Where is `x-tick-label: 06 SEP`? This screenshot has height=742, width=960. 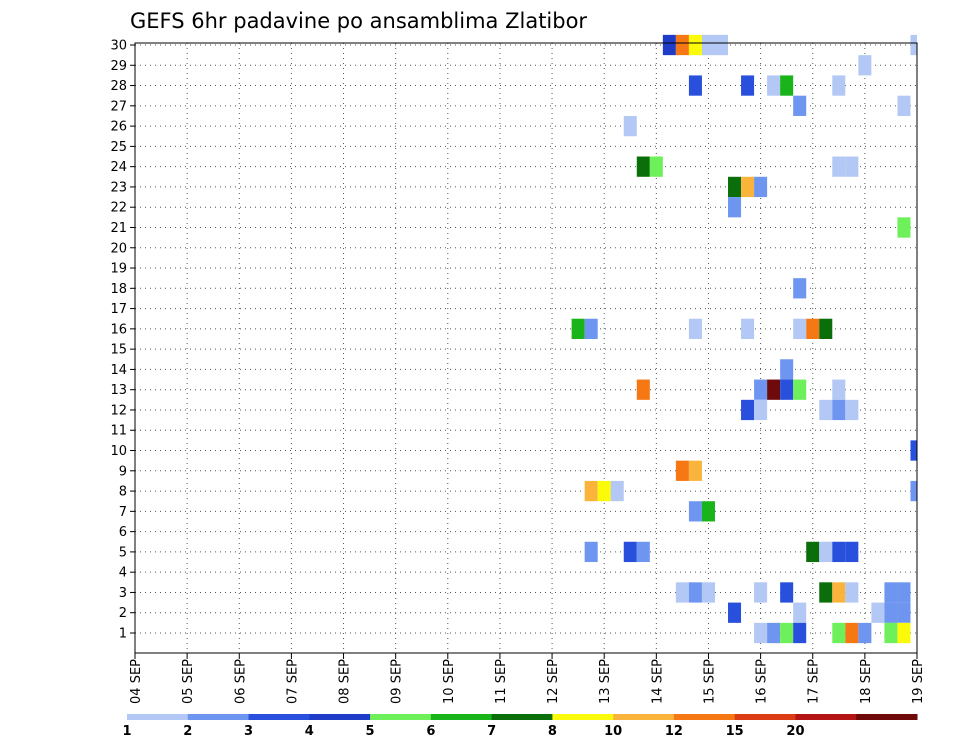 x-tick-label: 06 SEP is located at coordinates (240, 681).